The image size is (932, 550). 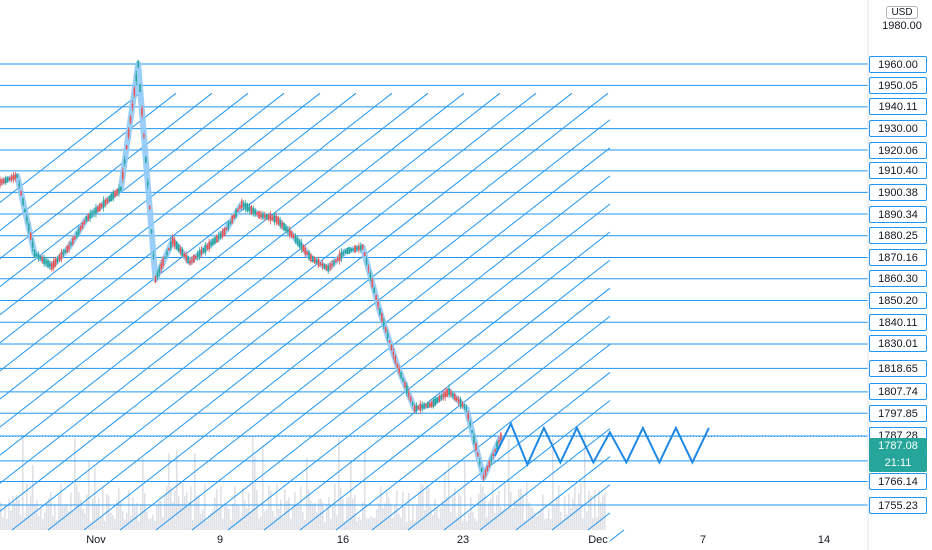 I want to click on time-axis: Nov 9 16 23 Dec 7 14, so click(x=458, y=540).